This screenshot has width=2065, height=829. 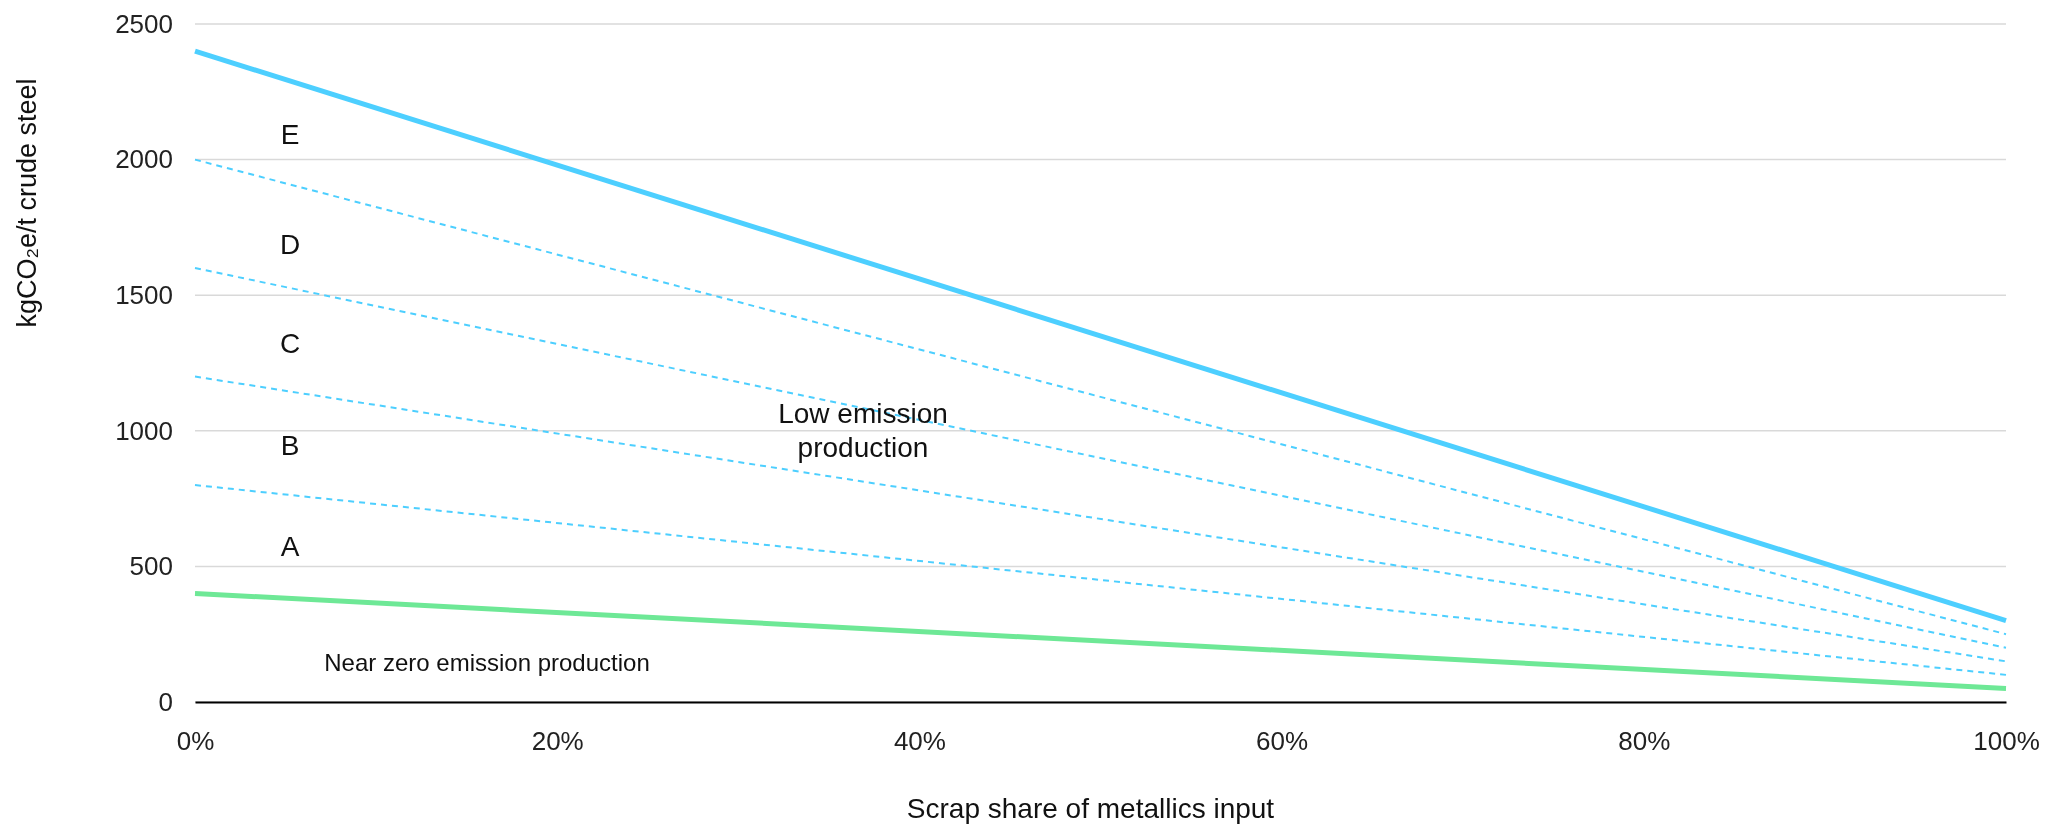 I want to click on annotation: Near zero emission production, so click(x=487, y=663).